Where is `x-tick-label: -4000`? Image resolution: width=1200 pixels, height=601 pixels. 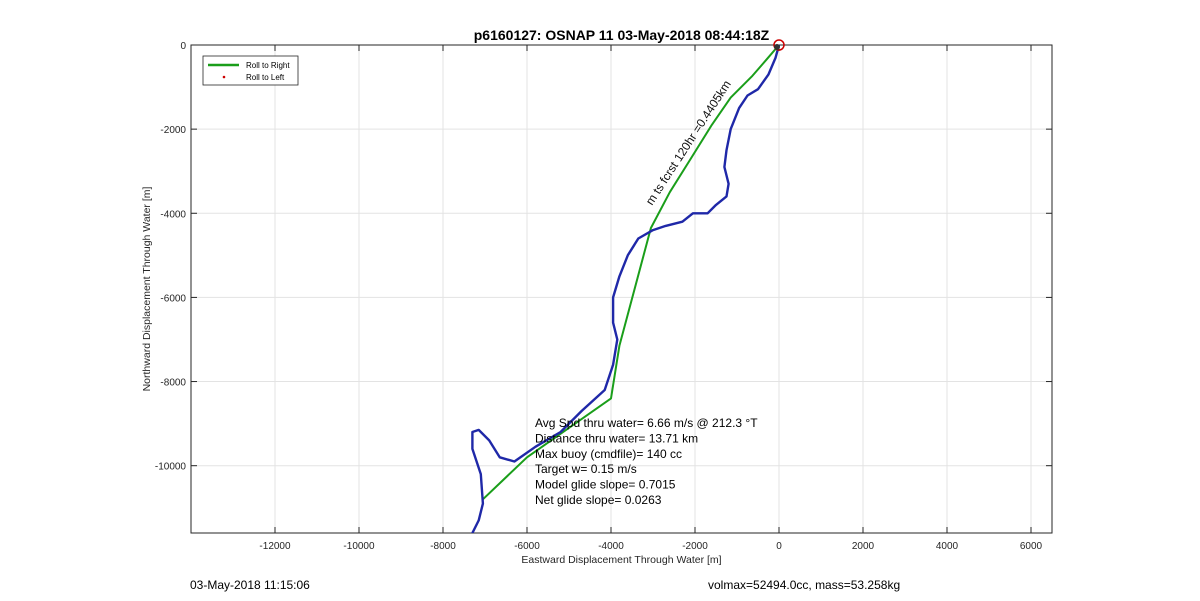 x-tick-label: -4000 is located at coordinates (611, 546).